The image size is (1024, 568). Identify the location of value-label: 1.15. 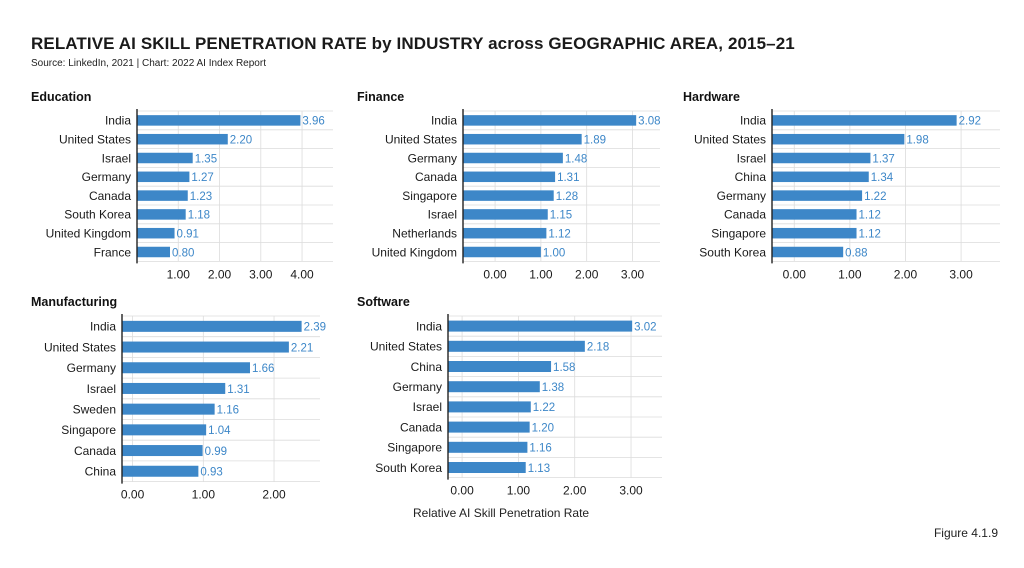
(561, 216).